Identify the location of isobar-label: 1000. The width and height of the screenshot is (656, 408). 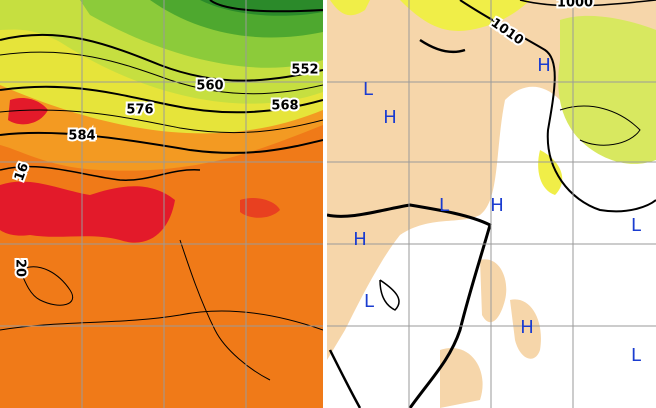
(575, 5).